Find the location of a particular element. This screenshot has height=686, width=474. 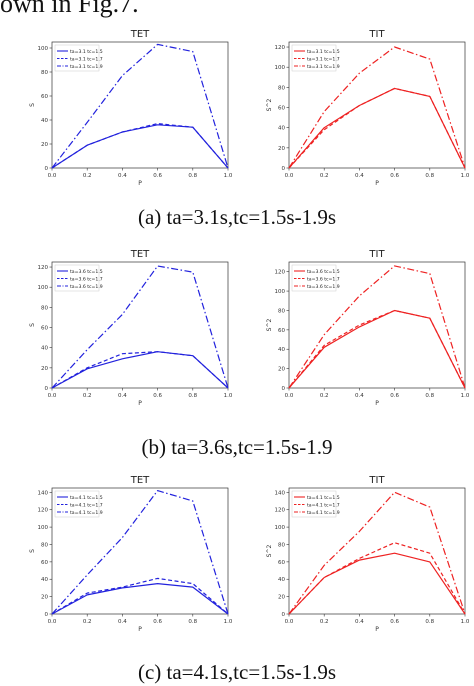

y-tick-label: 140 is located at coordinates (43, 493).